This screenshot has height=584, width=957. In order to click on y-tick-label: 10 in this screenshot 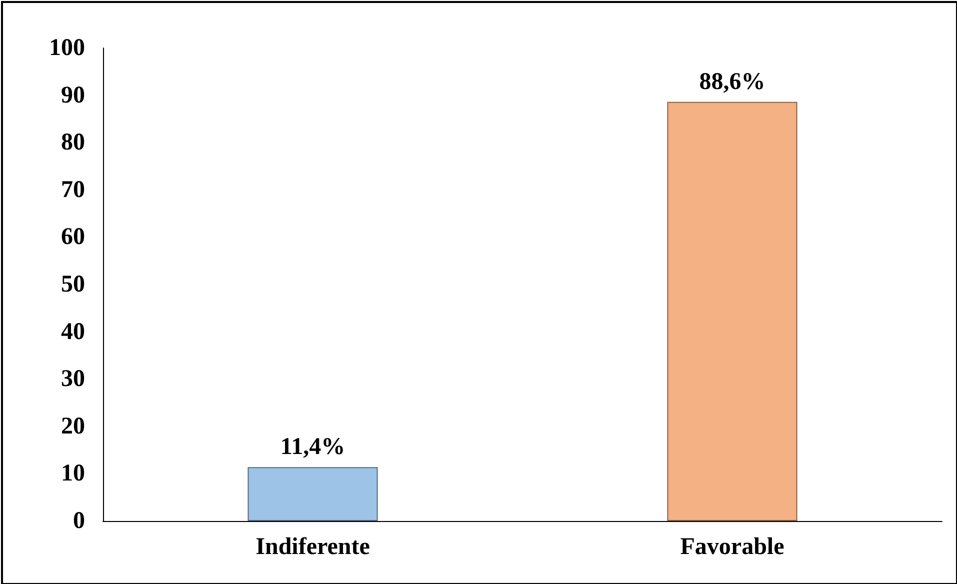, I will do `click(73, 473)`.